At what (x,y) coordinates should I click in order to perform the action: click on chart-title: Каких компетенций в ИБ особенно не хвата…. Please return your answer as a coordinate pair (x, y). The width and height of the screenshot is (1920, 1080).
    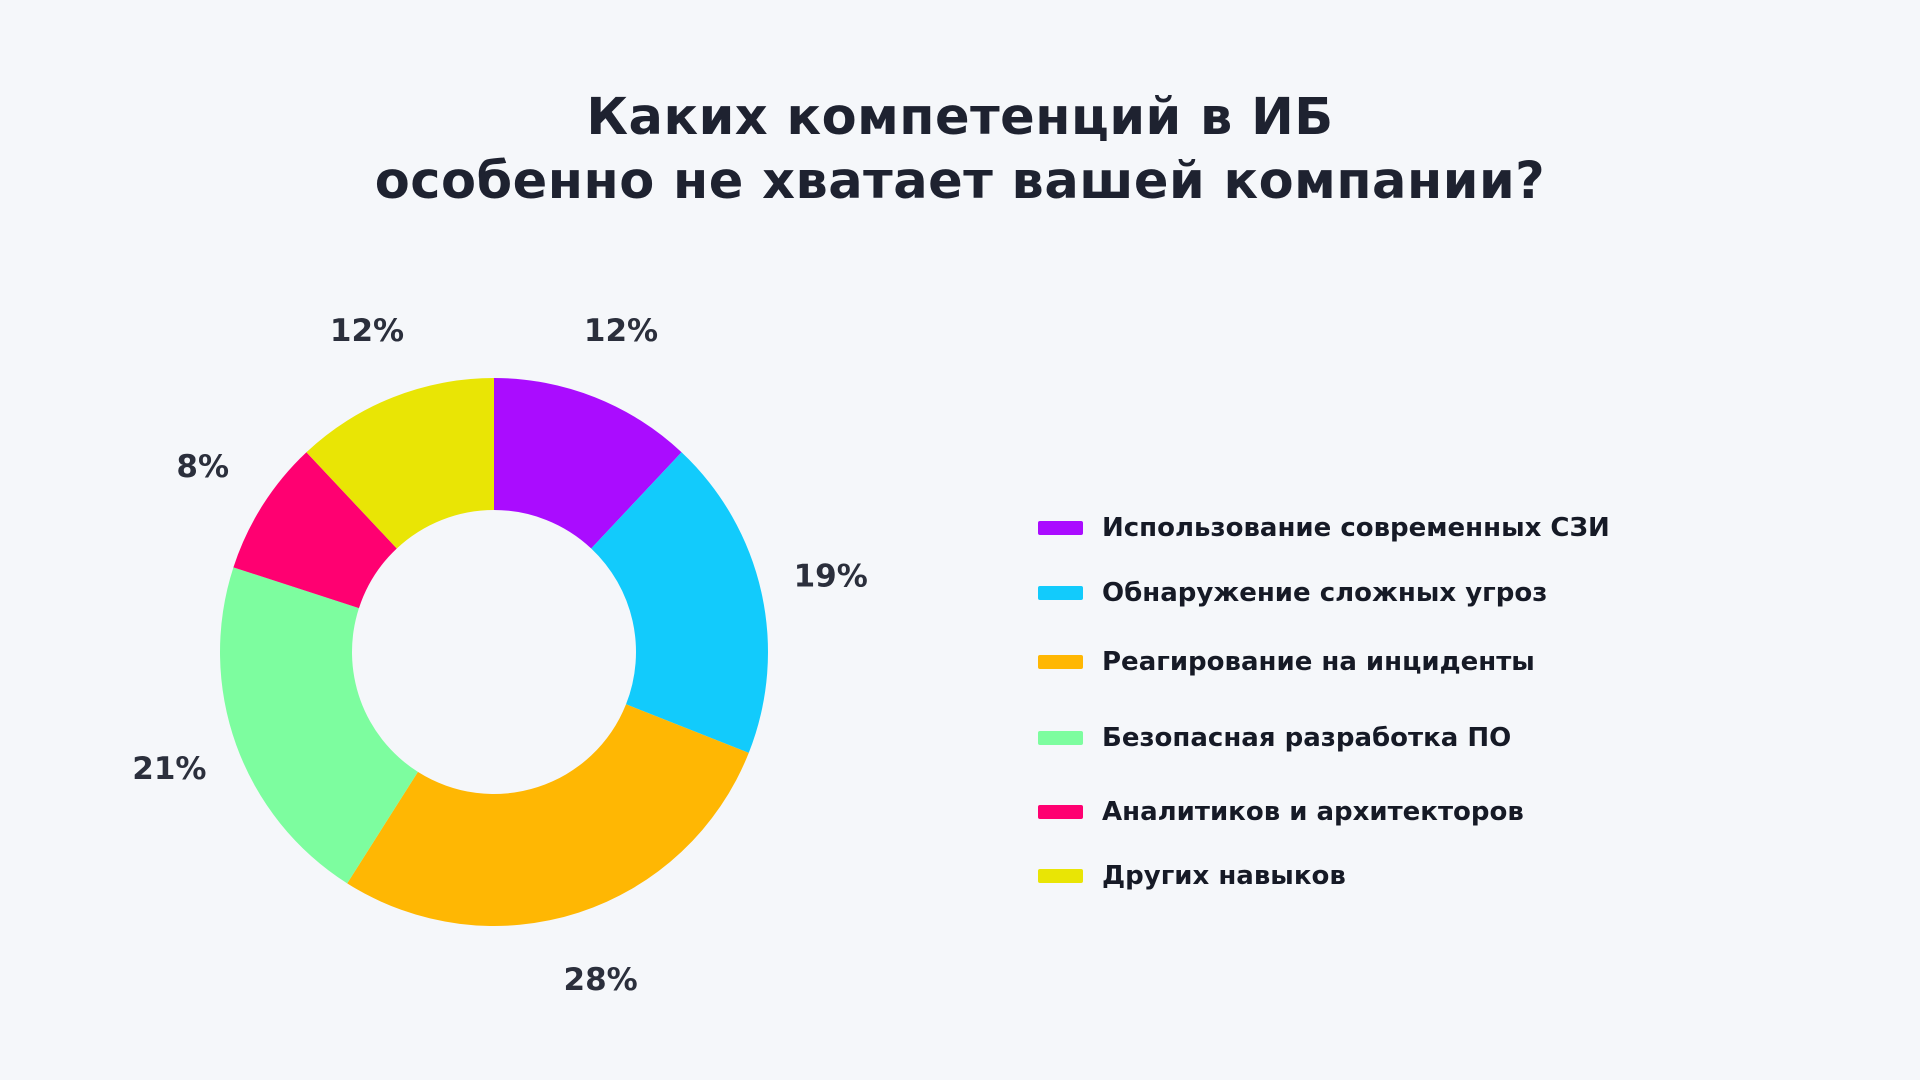
    Looking at the image, I should click on (960, 150).